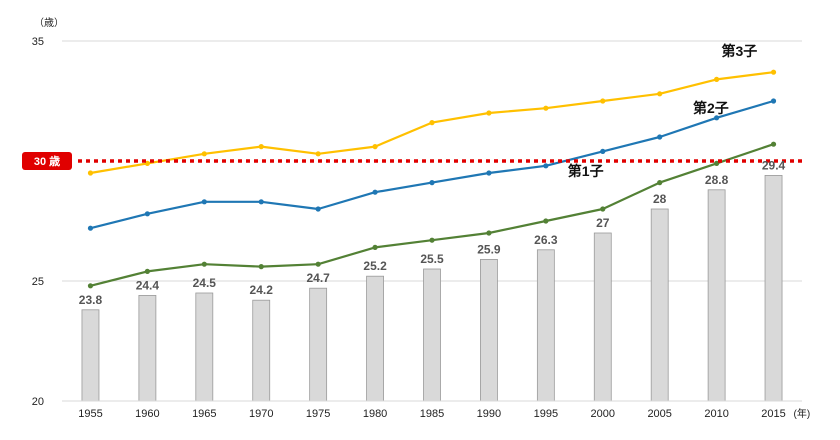 This screenshot has height=440, width=840. I want to click on reference-label: 30 歳, so click(47, 161).